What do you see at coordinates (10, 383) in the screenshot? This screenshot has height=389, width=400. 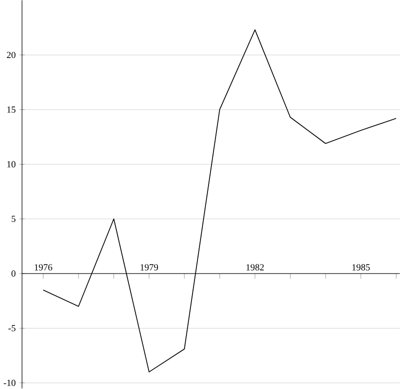 I see `y-tick-label: -10` at bounding box center [10, 383].